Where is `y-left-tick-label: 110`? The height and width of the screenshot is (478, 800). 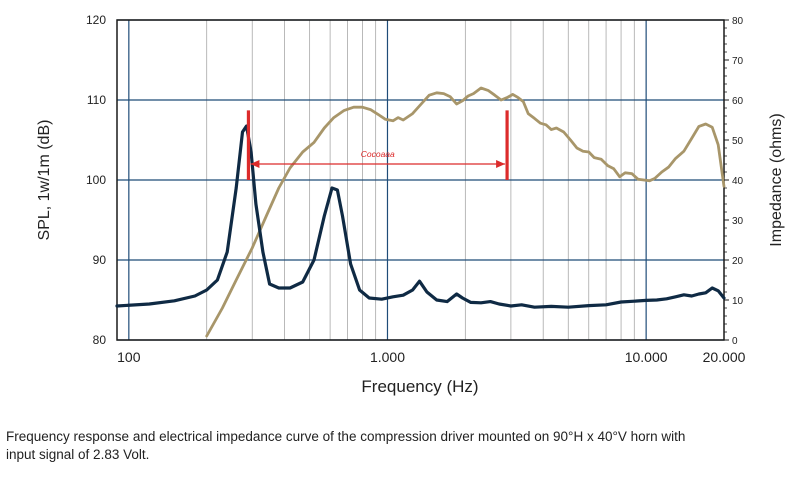
y-left-tick-label: 110 is located at coordinates (96, 100).